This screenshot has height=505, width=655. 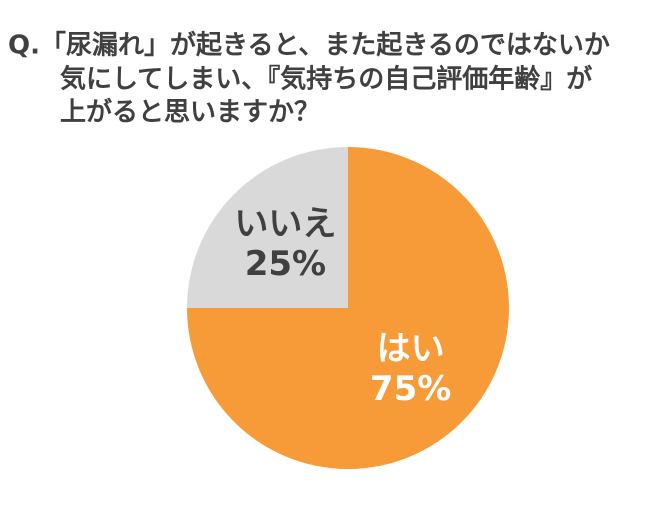 I want to click on value-label: 25%, so click(x=285, y=264).